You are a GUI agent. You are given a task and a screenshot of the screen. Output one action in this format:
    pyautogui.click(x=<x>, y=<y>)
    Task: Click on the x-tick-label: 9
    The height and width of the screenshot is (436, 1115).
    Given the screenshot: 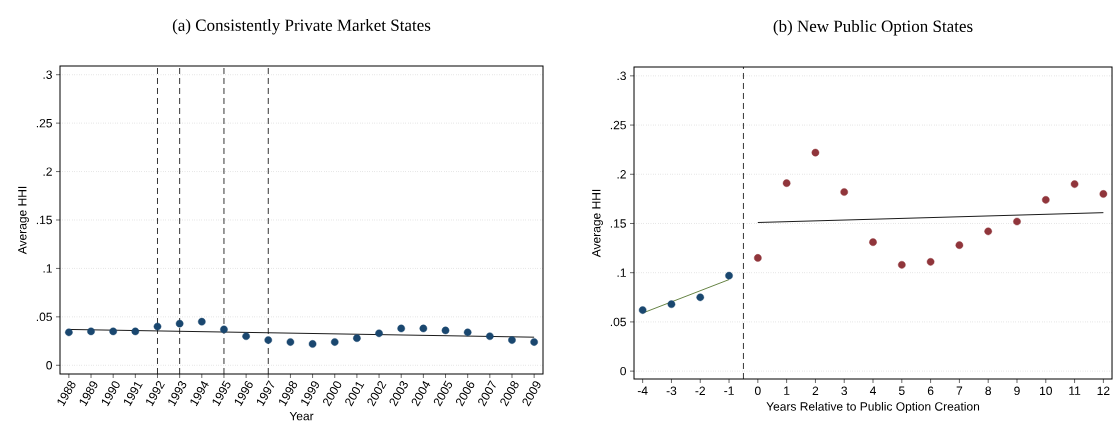 What is the action you would take?
    pyautogui.click(x=1017, y=391)
    